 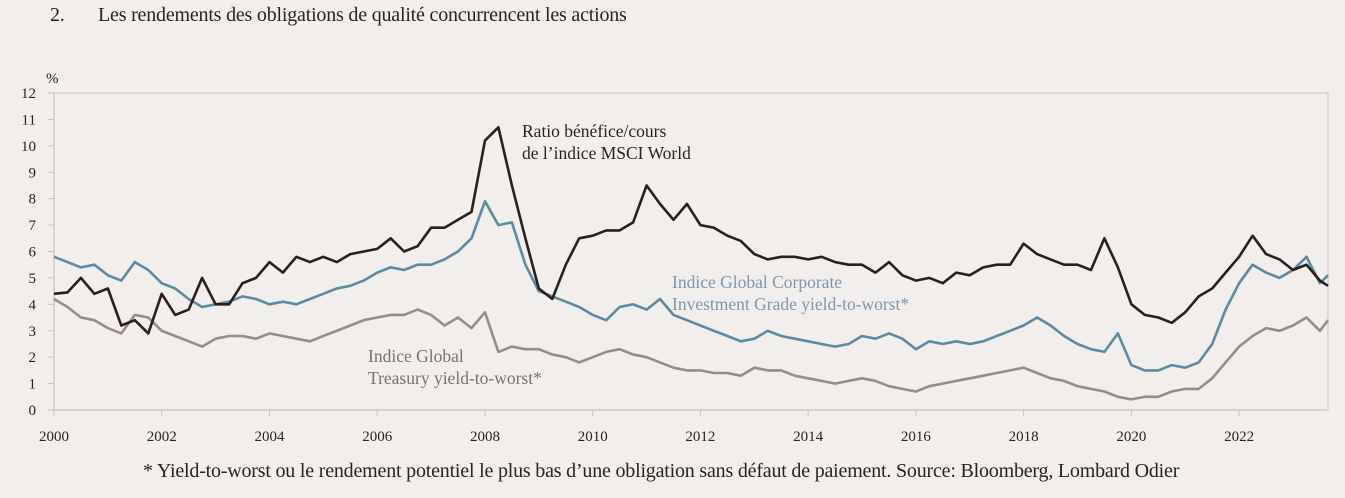 I want to click on y-tick-label: 12, so click(x=28, y=94).